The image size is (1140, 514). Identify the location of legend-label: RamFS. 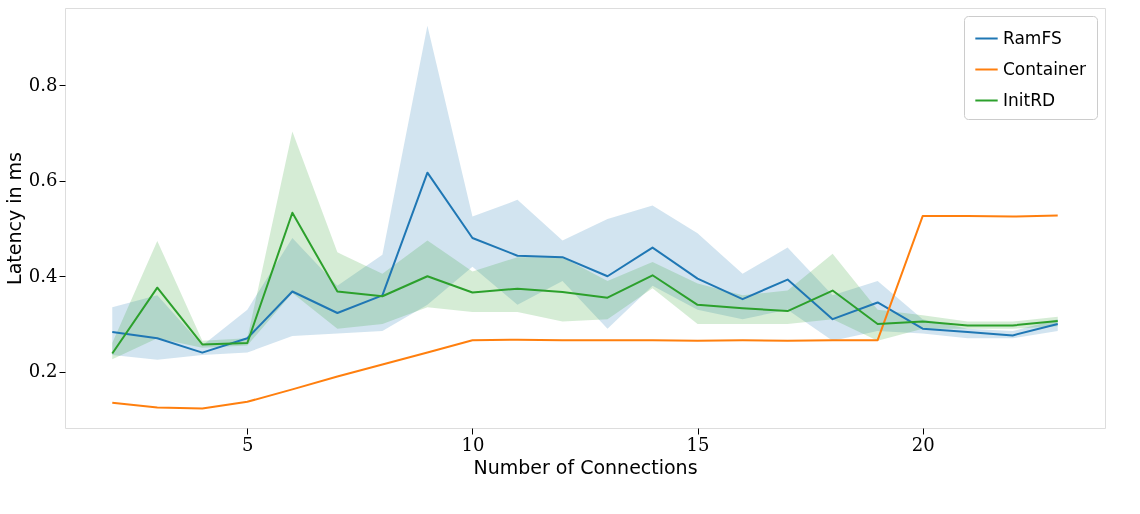
(1032, 37).